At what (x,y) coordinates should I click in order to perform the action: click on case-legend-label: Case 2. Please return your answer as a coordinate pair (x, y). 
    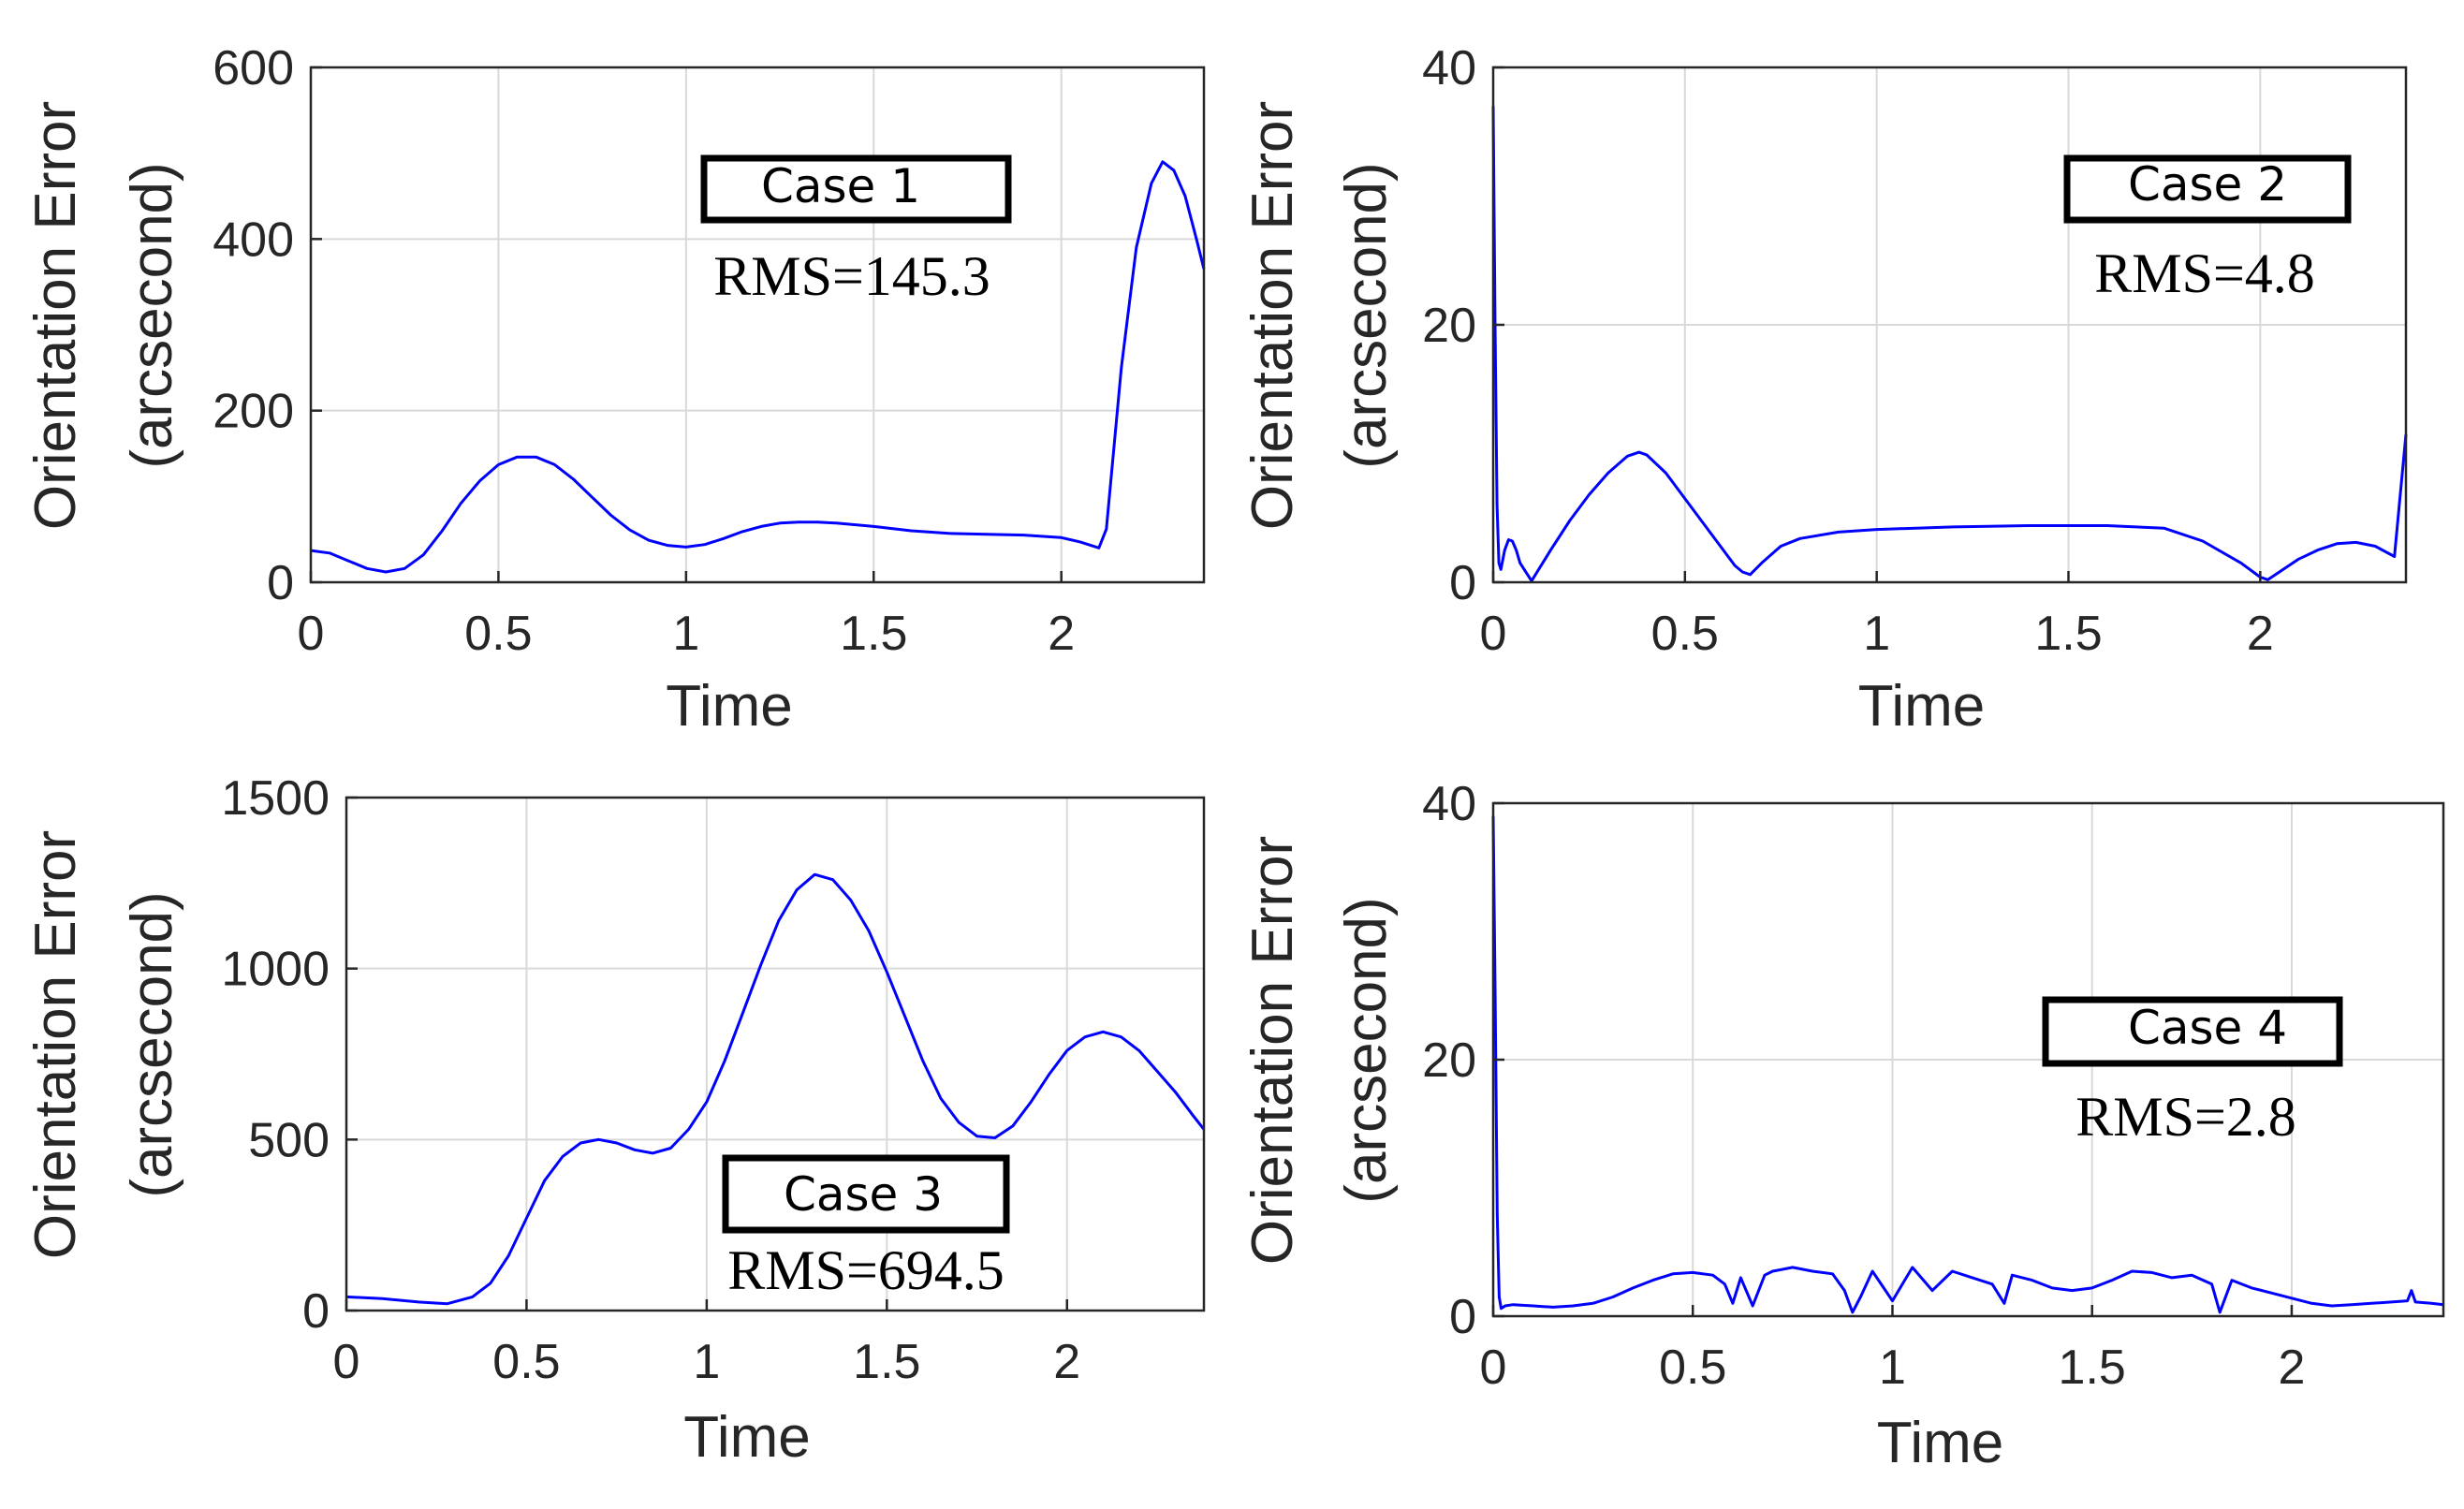
    Looking at the image, I should click on (2207, 184).